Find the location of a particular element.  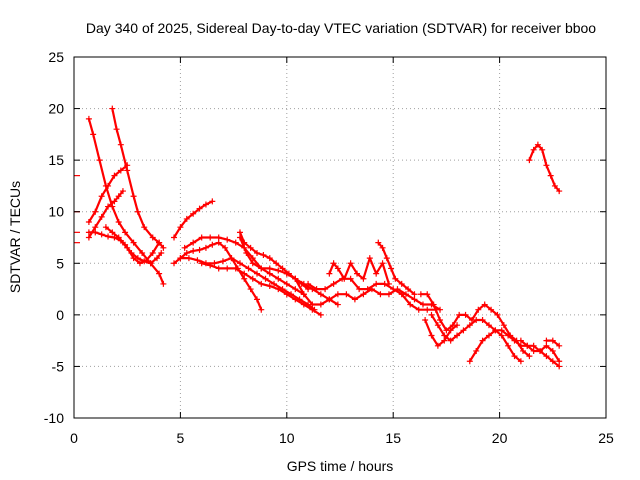

series-track-x is located at coordinates (544, 168).